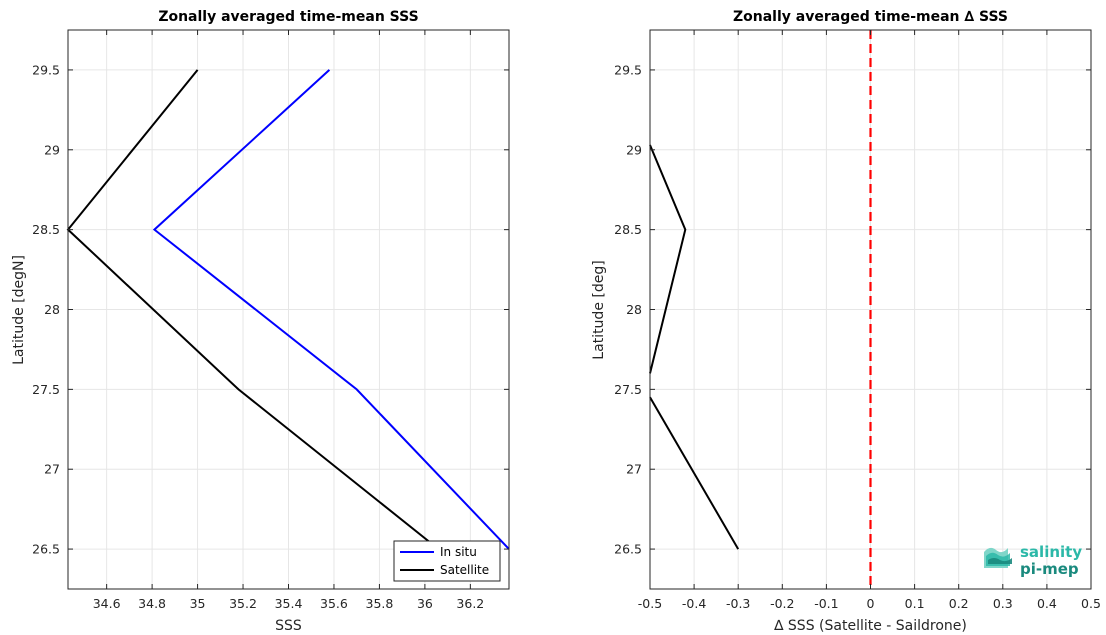  I want to click on left-x-tick-label: 34.6, so click(107, 603).